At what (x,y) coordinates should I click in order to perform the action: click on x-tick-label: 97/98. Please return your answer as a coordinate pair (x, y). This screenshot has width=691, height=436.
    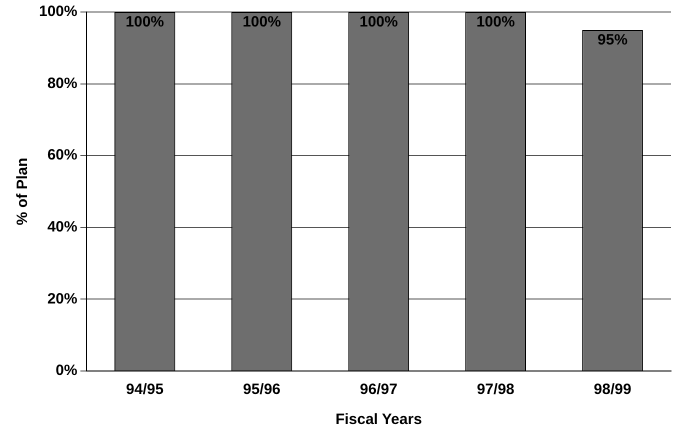
    Looking at the image, I should click on (495, 389).